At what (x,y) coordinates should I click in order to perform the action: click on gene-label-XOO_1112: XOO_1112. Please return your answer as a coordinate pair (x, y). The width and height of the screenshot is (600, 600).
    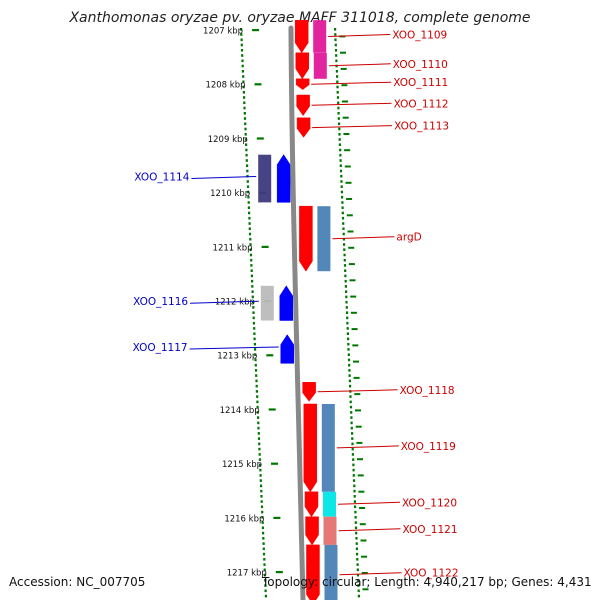
    Looking at the image, I should click on (421, 104).